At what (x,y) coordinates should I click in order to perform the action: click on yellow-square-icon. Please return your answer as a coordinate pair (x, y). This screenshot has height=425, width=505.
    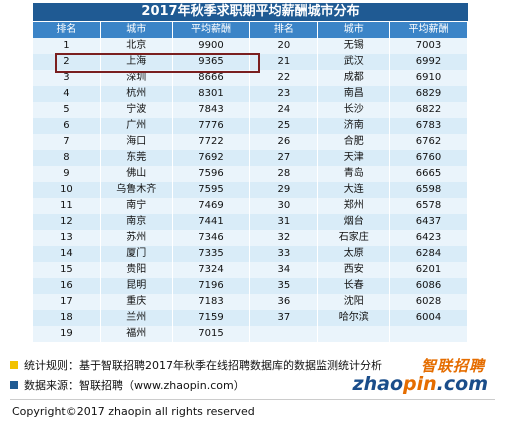
    Looking at the image, I should click on (14, 365).